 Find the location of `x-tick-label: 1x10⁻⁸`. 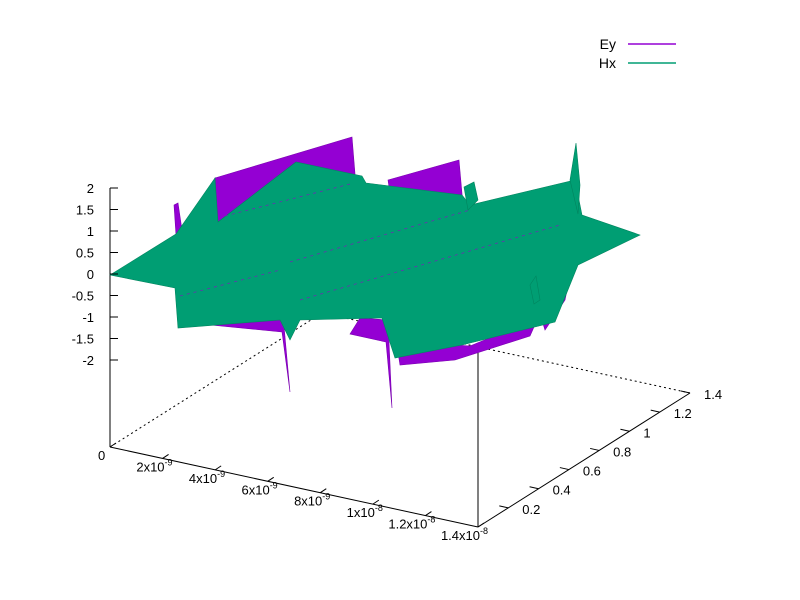

x-tick-label: 1x10⁻⁸ is located at coordinates (365, 511).